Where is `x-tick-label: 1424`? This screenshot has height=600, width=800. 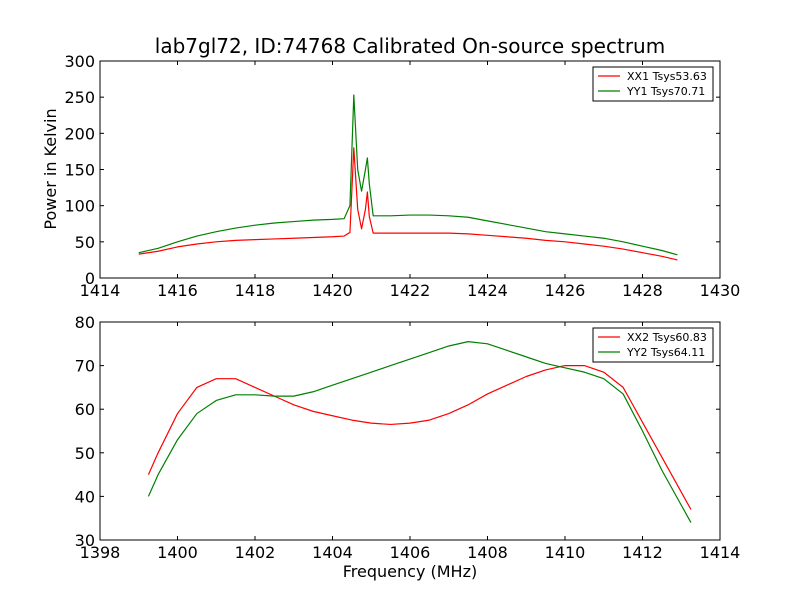
x-tick-label: 1424 is located at coordinates (487, 290).